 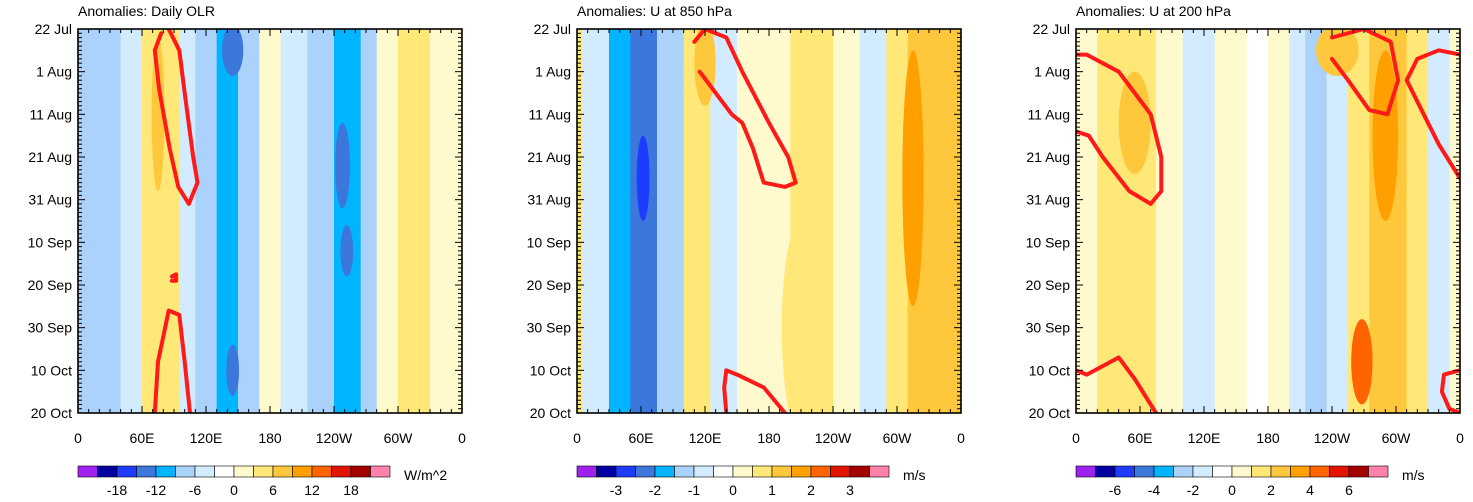 What do you see at coordinates (50, 242) in the screenshot?
I see `y-tick-label: 10 Sep` at bounding box center [50, 242].